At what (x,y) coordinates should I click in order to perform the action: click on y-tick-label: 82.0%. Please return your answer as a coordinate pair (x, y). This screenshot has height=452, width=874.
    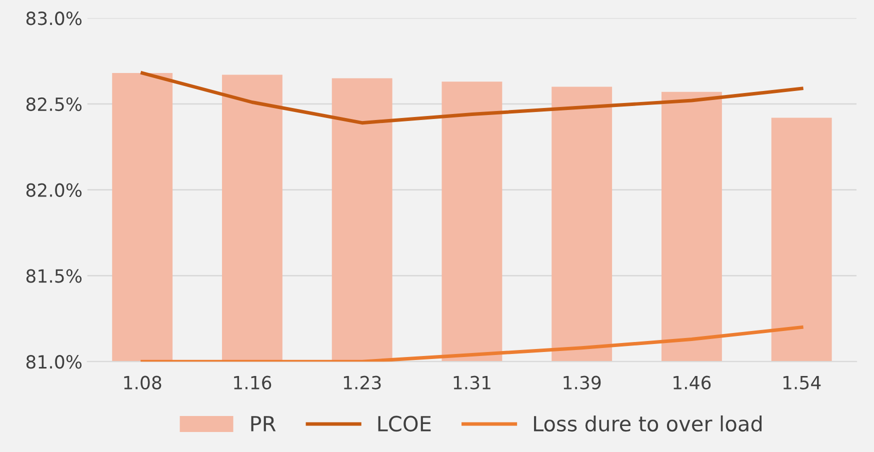
    Looking at the image, I should click on (54, 190).